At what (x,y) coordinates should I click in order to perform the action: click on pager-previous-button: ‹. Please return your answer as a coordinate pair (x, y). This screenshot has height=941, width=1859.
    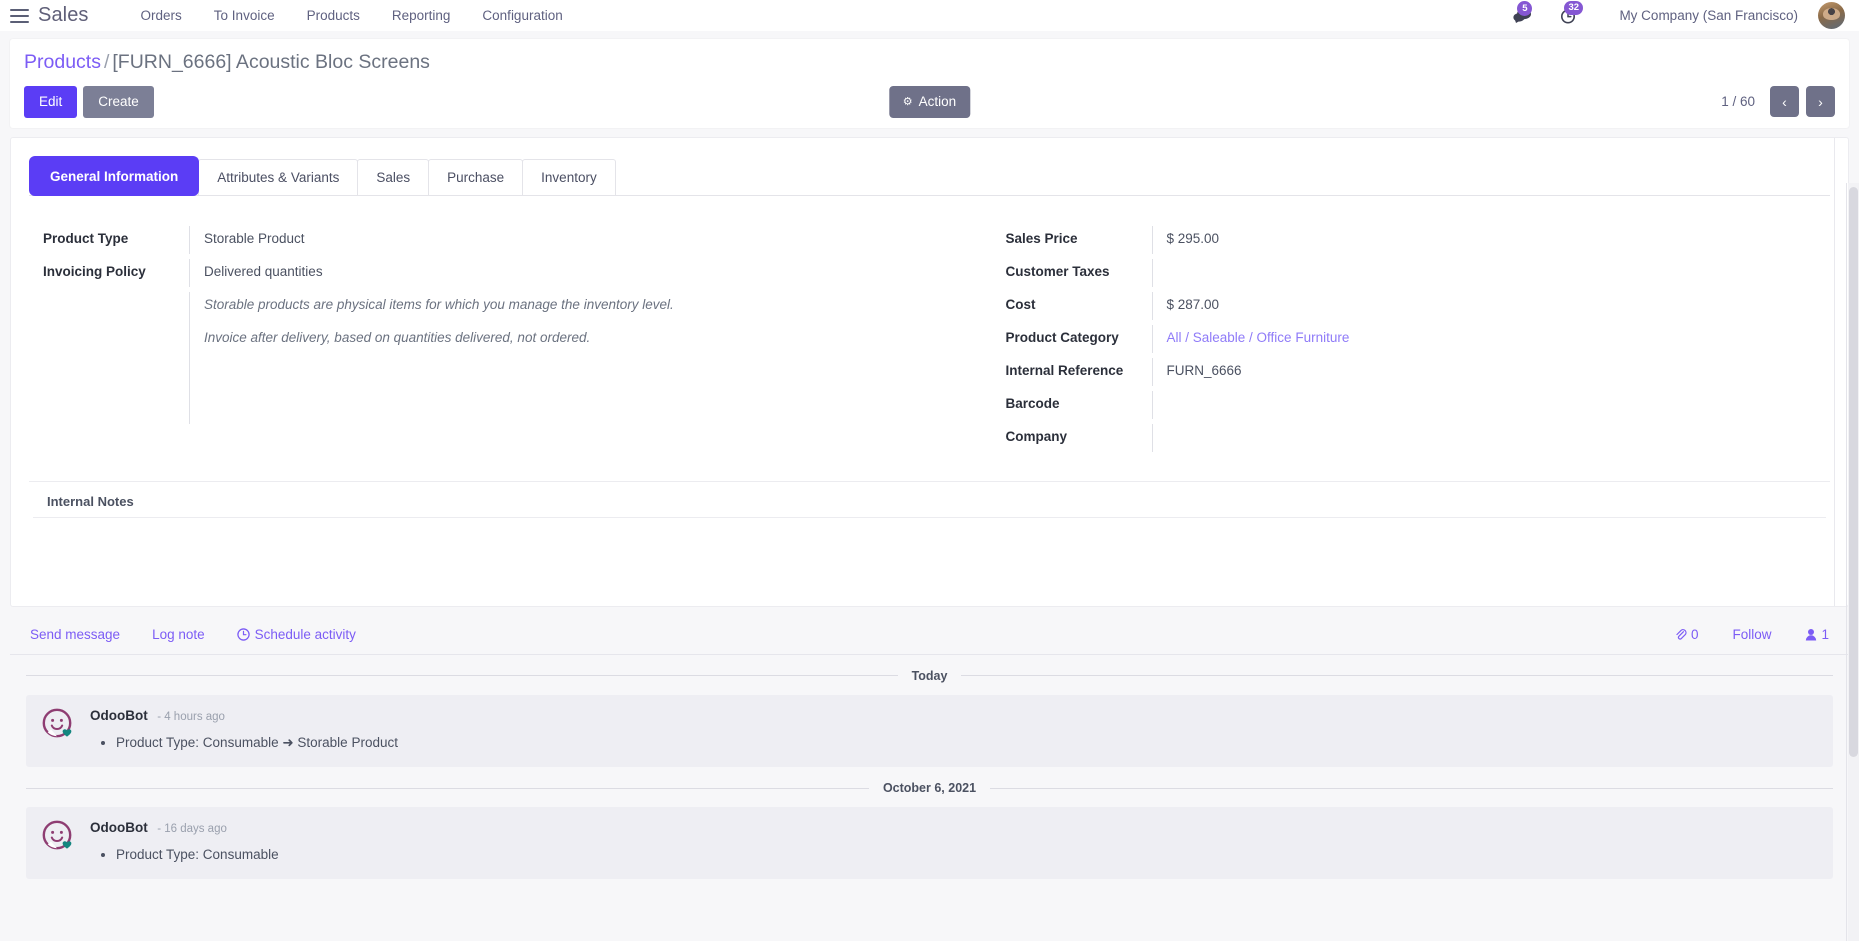
    Looking at the image, I should click on (1784, 102).